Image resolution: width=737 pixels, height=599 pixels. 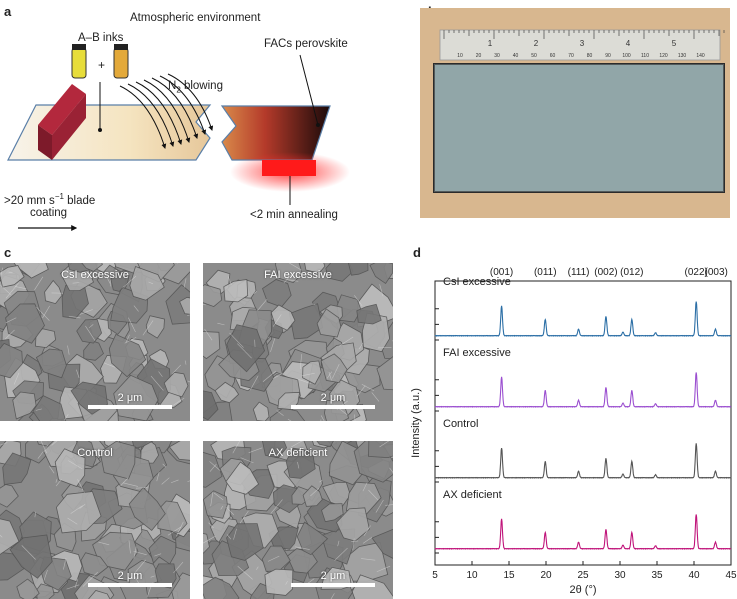 What do you see at coordinates (626, 56) in the screenshot?
I see `ruler-mm-mark: 100` at bounding box center [626, 56].